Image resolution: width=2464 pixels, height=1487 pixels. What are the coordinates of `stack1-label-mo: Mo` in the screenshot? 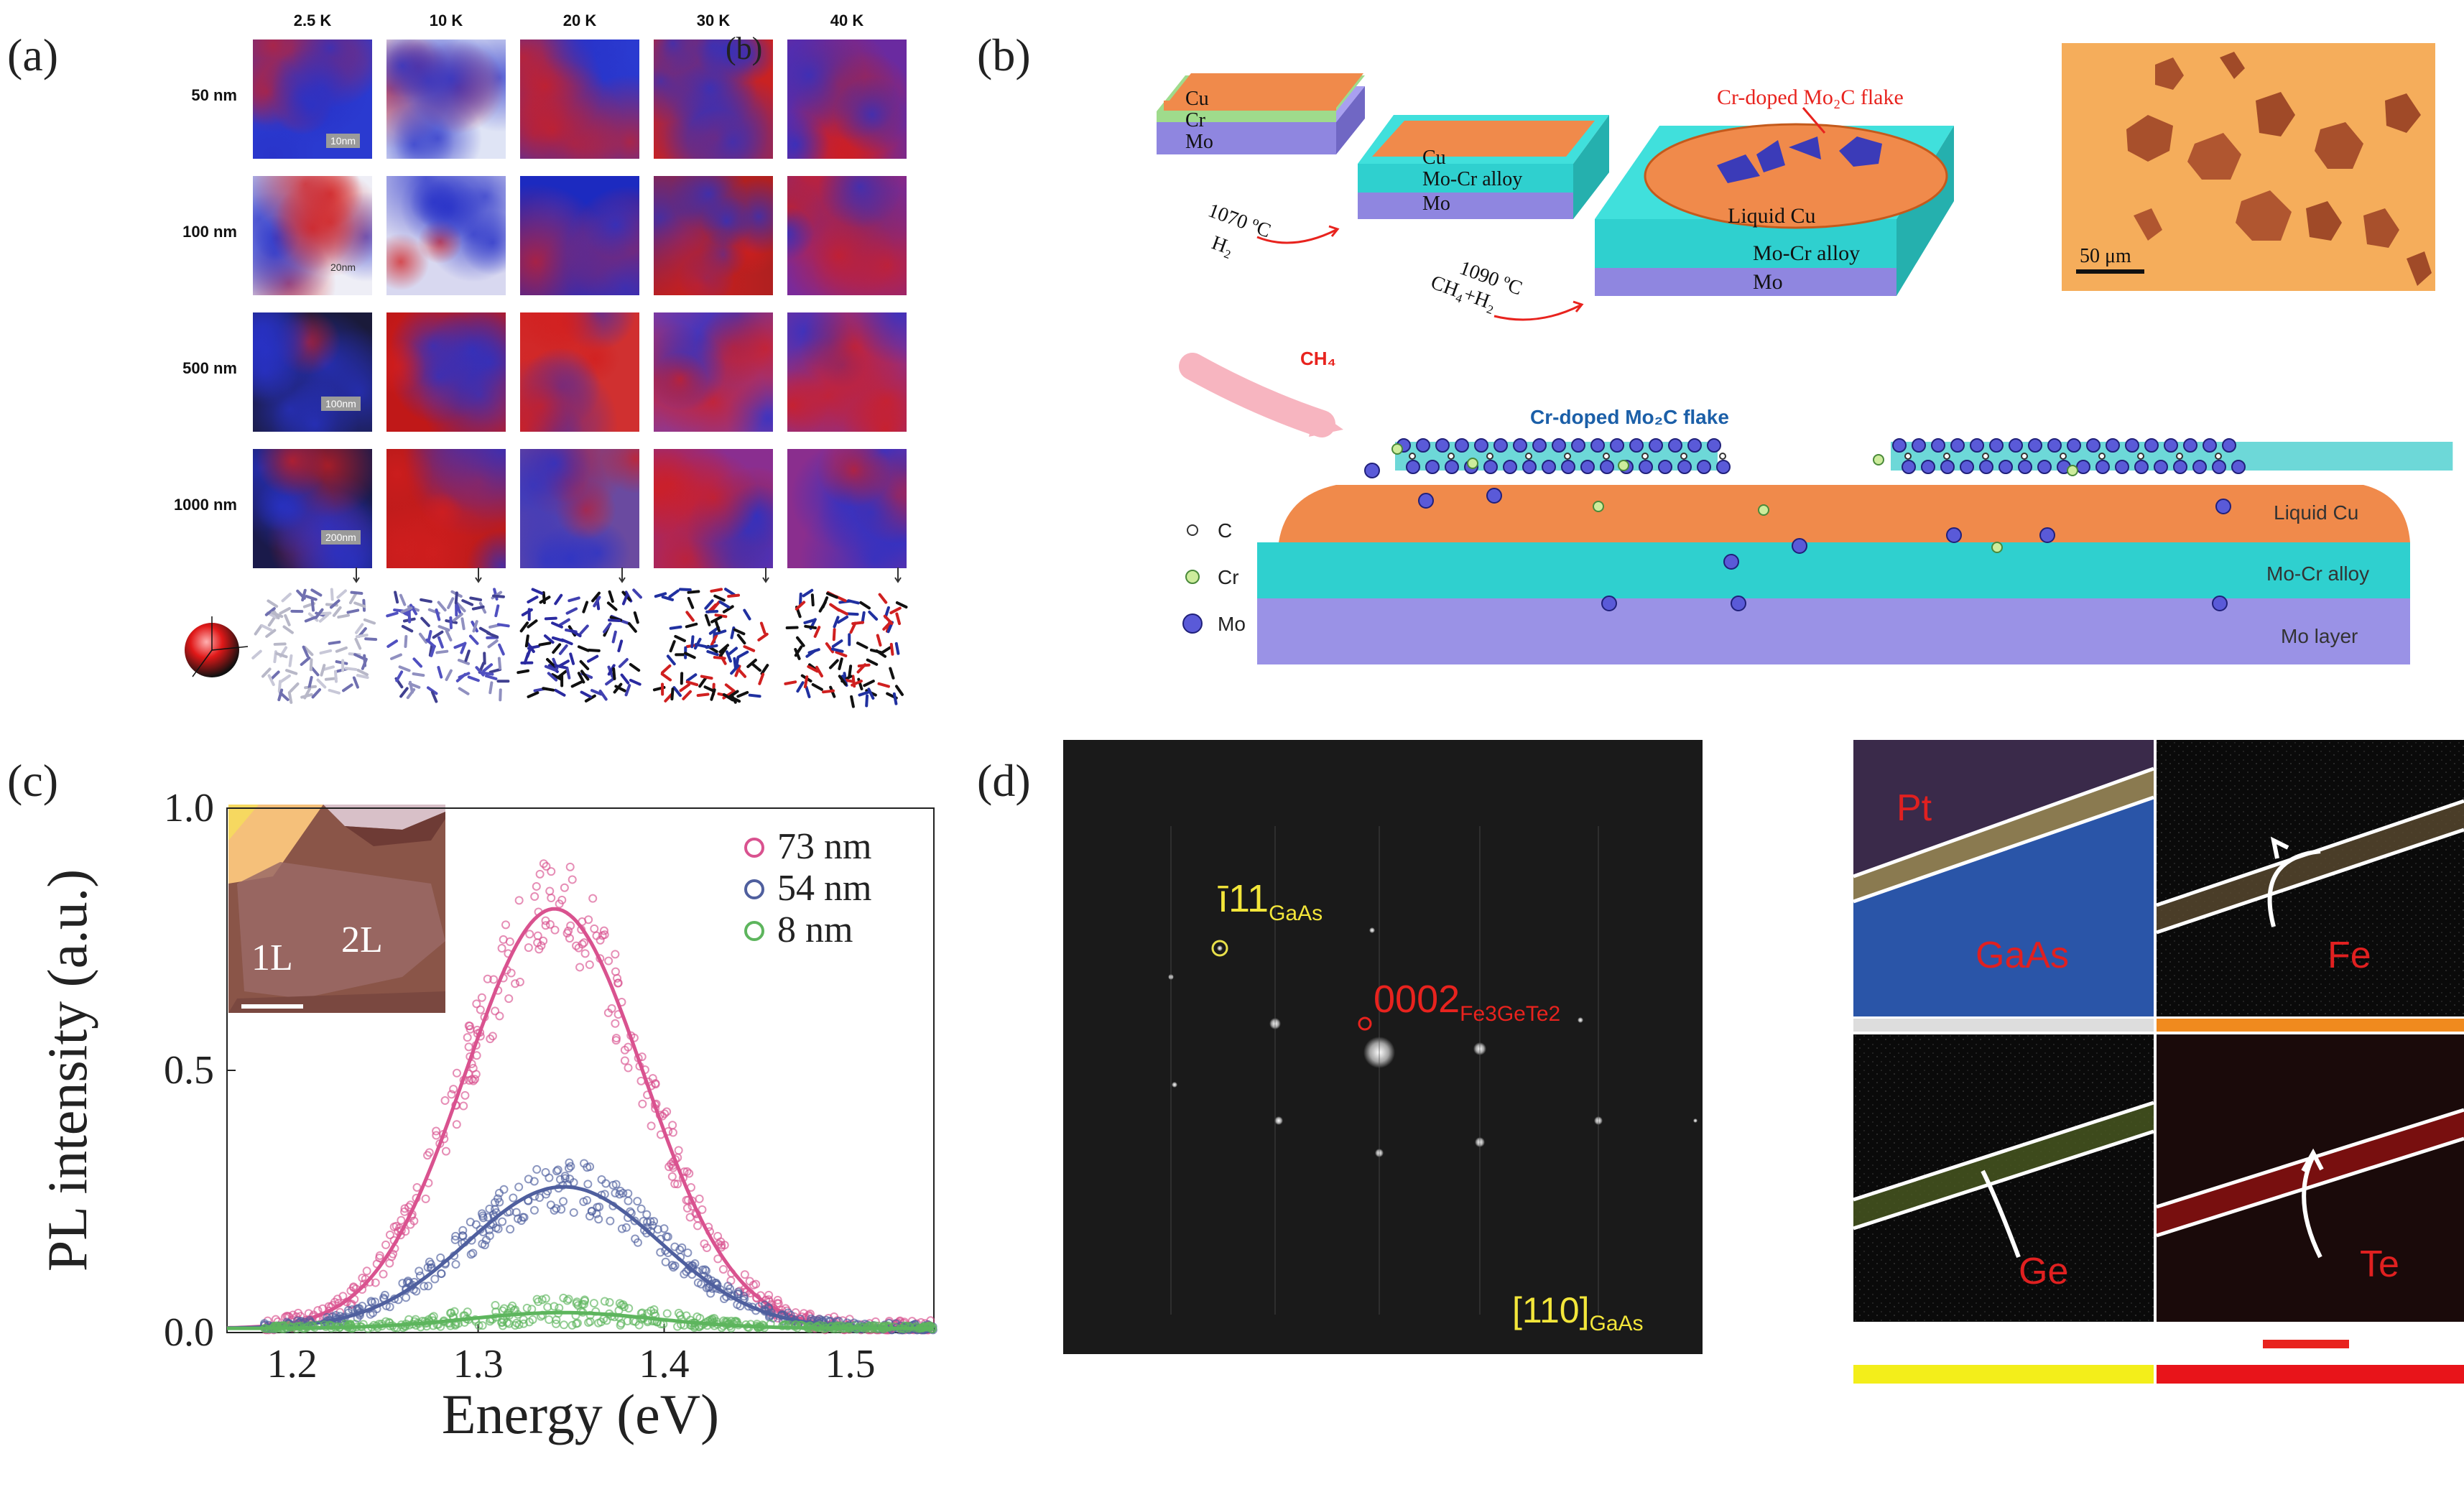 It's located at (1199, 142).